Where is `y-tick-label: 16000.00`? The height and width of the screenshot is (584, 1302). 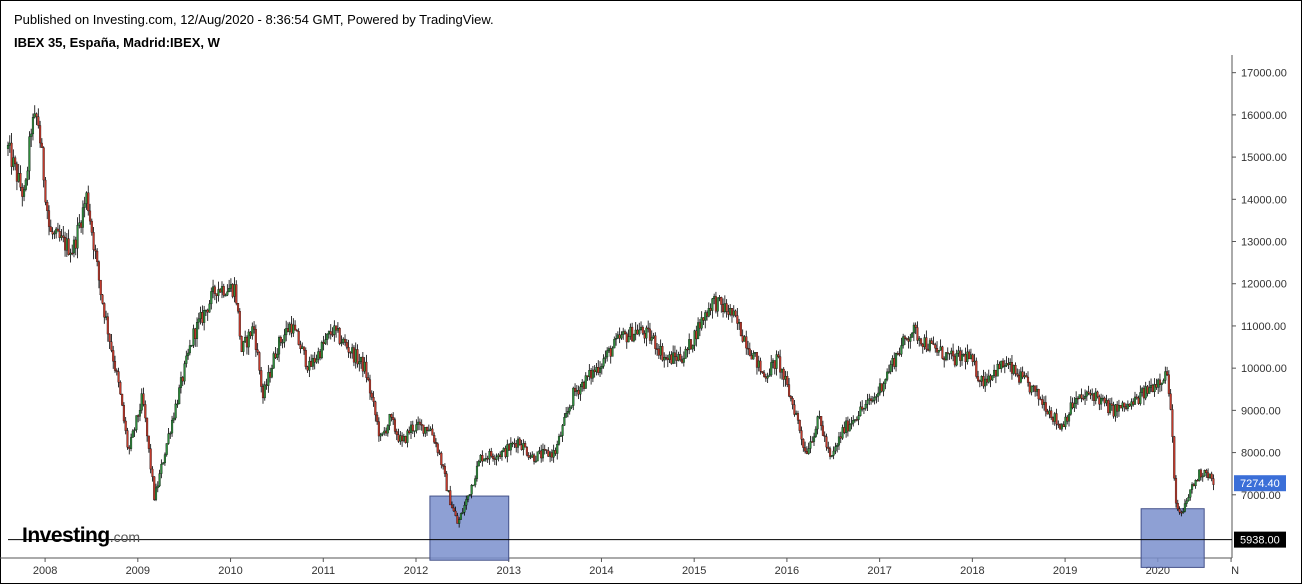
y-tick-label: 16000.00 is located at coordinates (1264, 116).